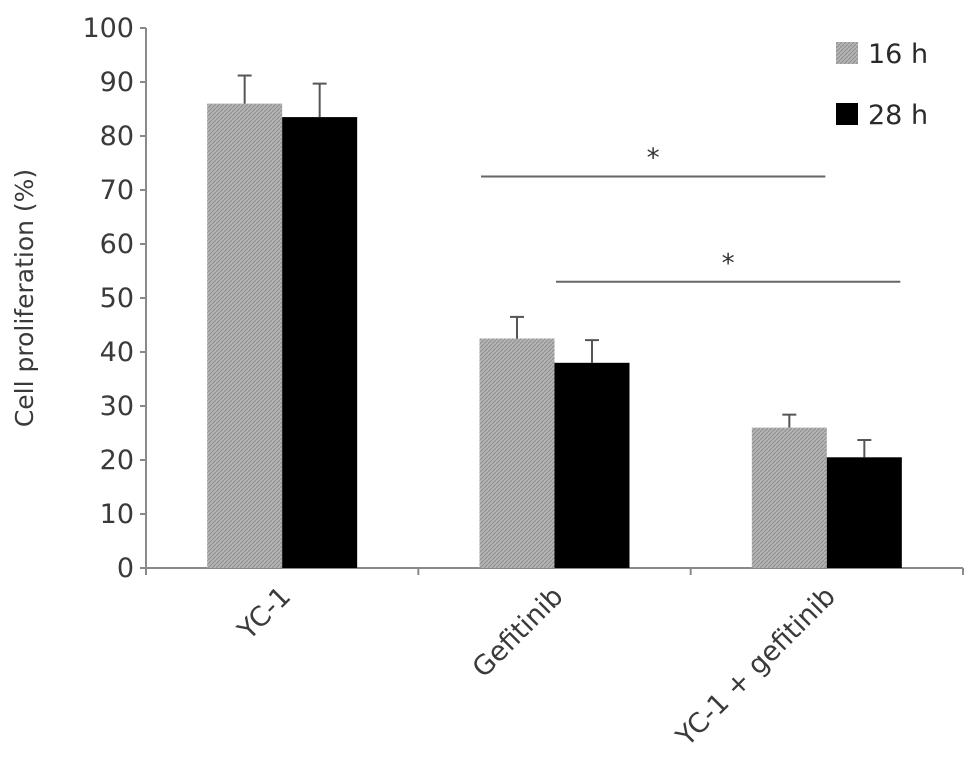  What do you see at coordinates (117, 298) in the screenshot?
I see `y-tick-label: 50` at bounding box center [117, 298].